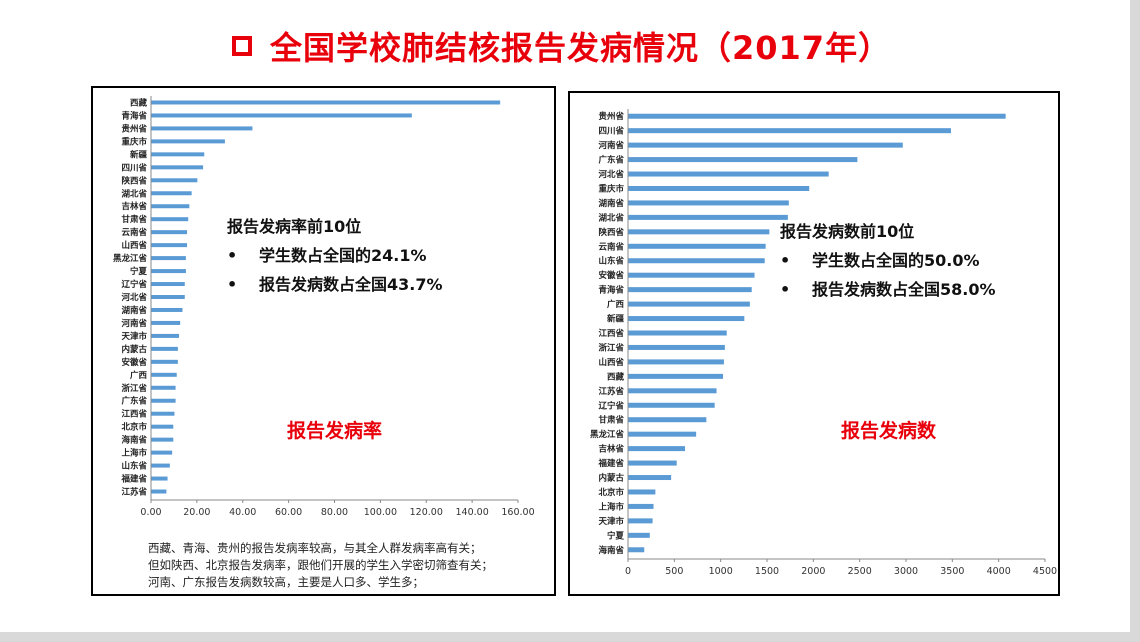  I want to click on count-x-tick-label: 500, so click(674, 571).